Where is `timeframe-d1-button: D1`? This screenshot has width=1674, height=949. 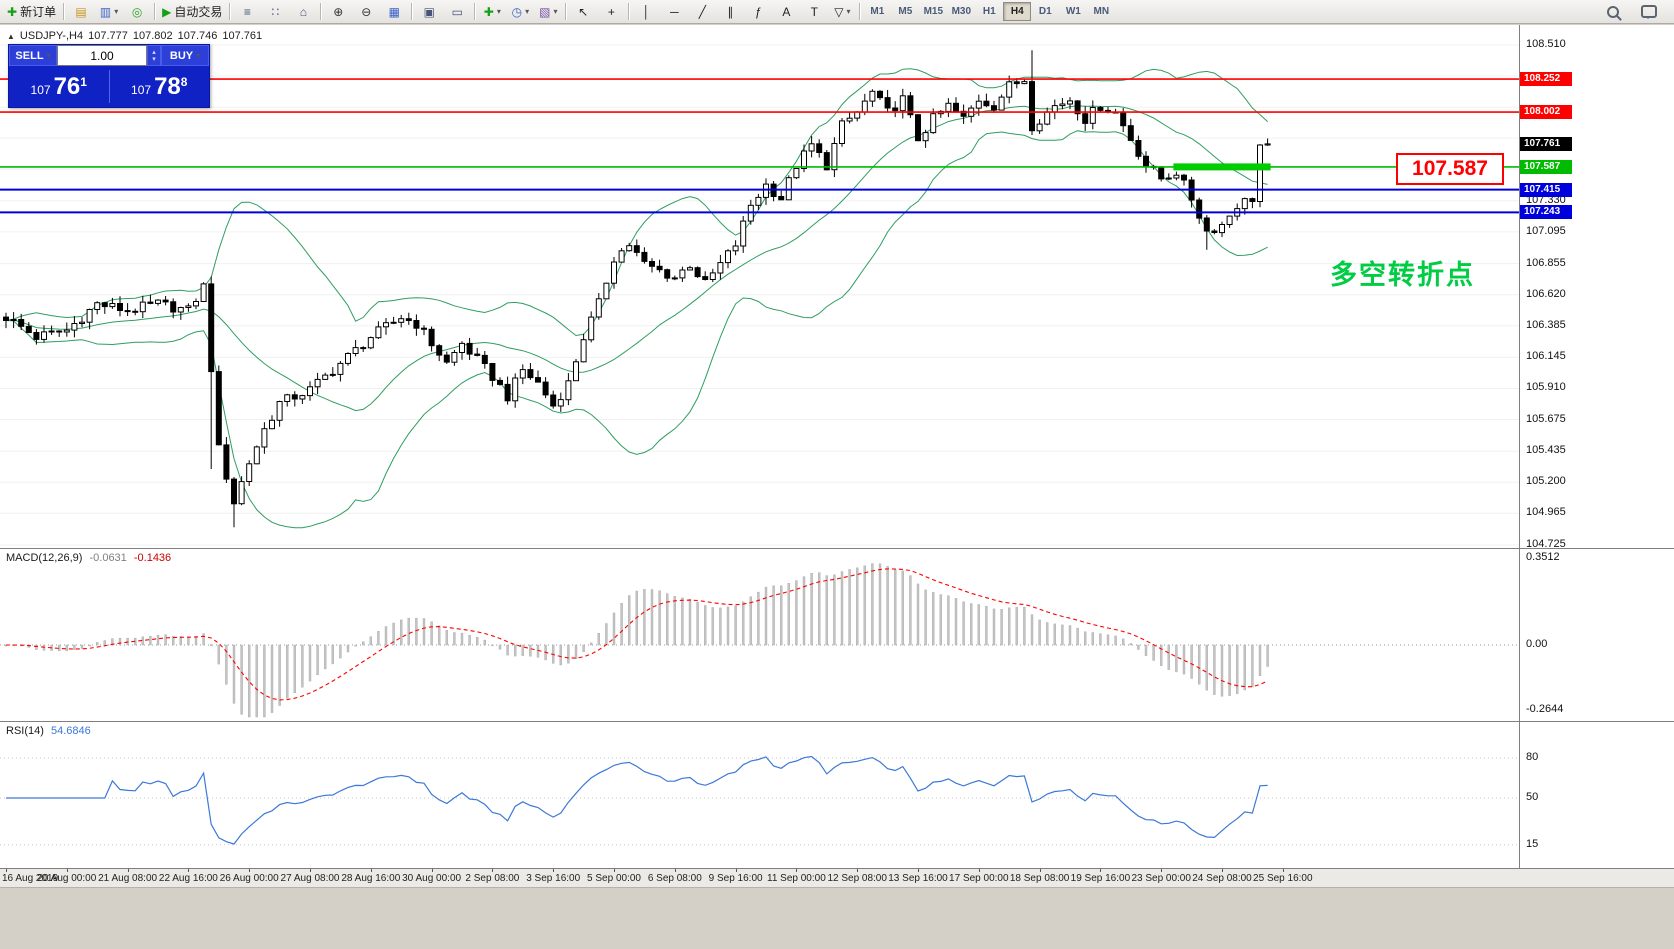
timeframe-d1-button: D1 is located at coordinates (1045, 11).